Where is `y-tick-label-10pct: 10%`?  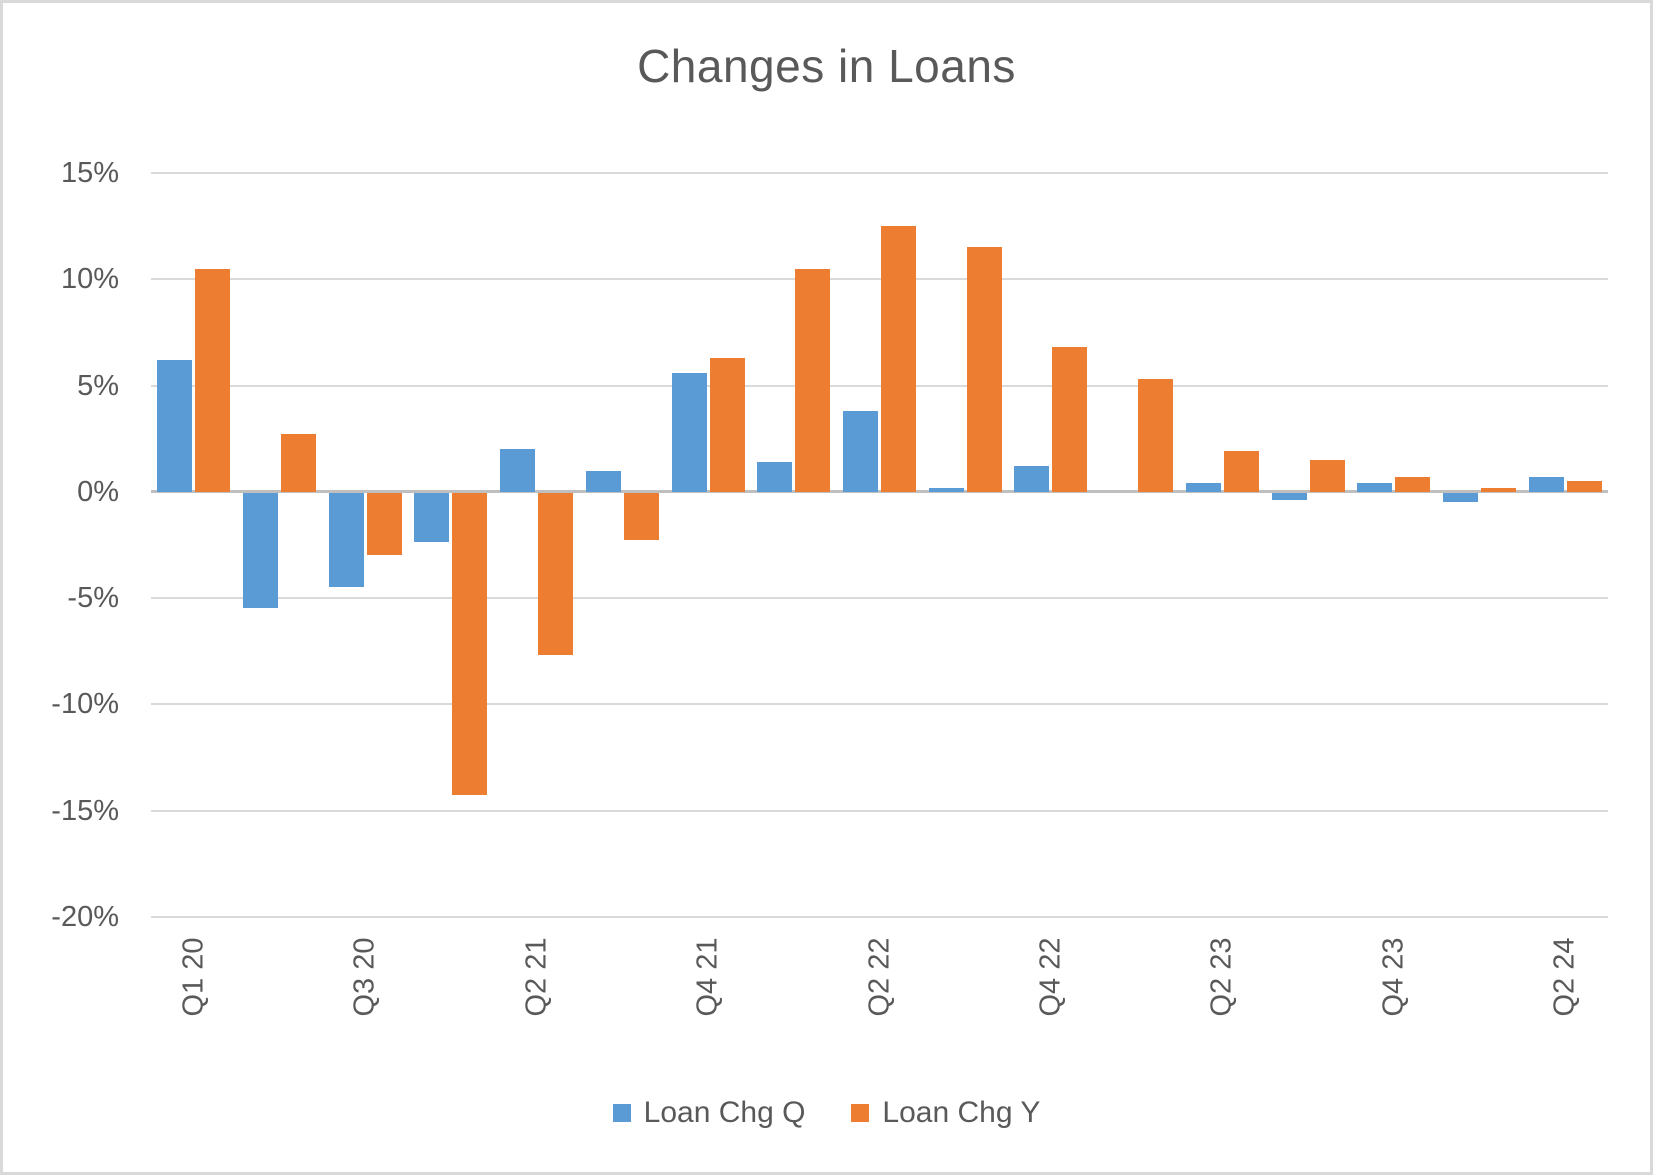 y-tick-label-10pct: 10% is located at coordinates (89, 279).